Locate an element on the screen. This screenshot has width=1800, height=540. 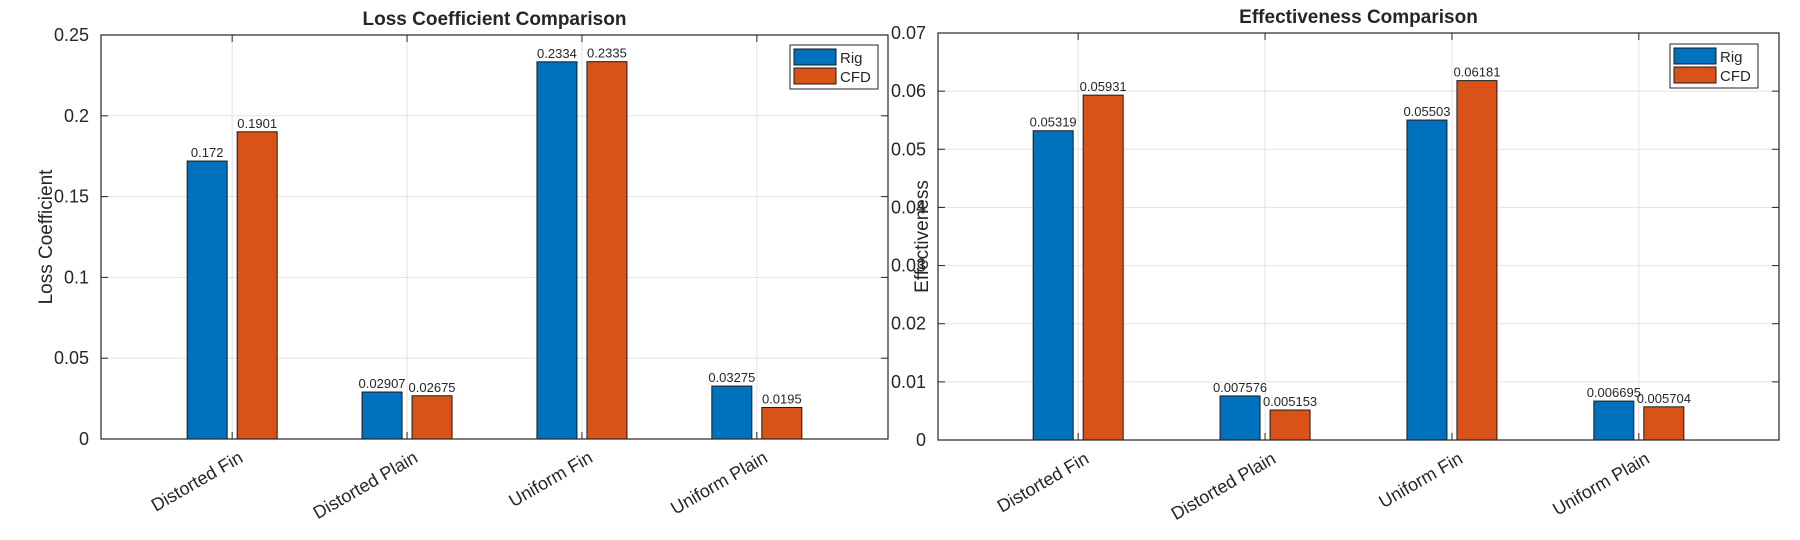
data-label: 0.03275 is located at coordinates (731, 377).